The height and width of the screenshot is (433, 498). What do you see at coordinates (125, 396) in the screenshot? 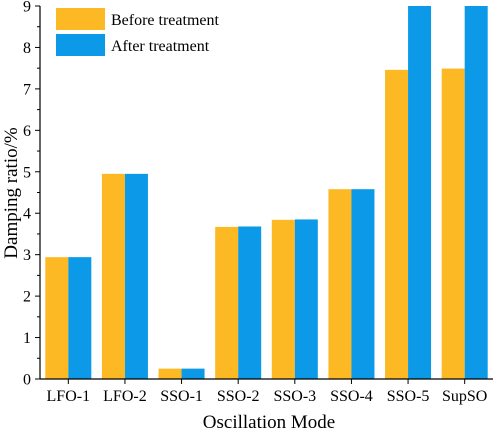
I see `x-tick-label: LFO-2` at bounding box center [125, 396].